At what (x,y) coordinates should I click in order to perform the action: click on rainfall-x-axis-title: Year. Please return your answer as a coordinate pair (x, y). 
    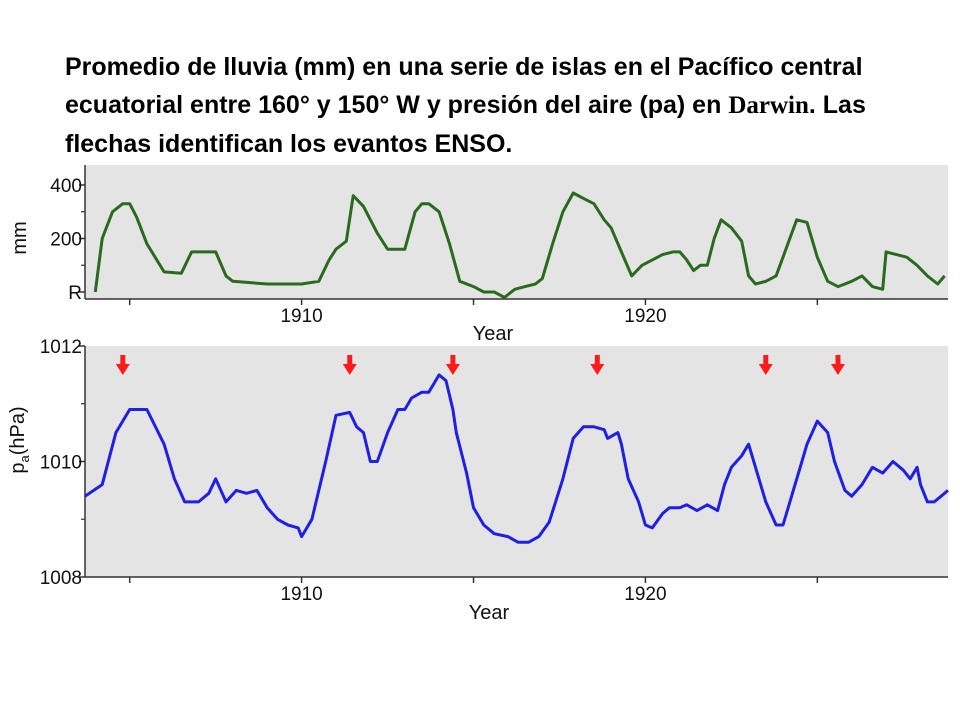
    Looking at the image, I should click on (493, 334).